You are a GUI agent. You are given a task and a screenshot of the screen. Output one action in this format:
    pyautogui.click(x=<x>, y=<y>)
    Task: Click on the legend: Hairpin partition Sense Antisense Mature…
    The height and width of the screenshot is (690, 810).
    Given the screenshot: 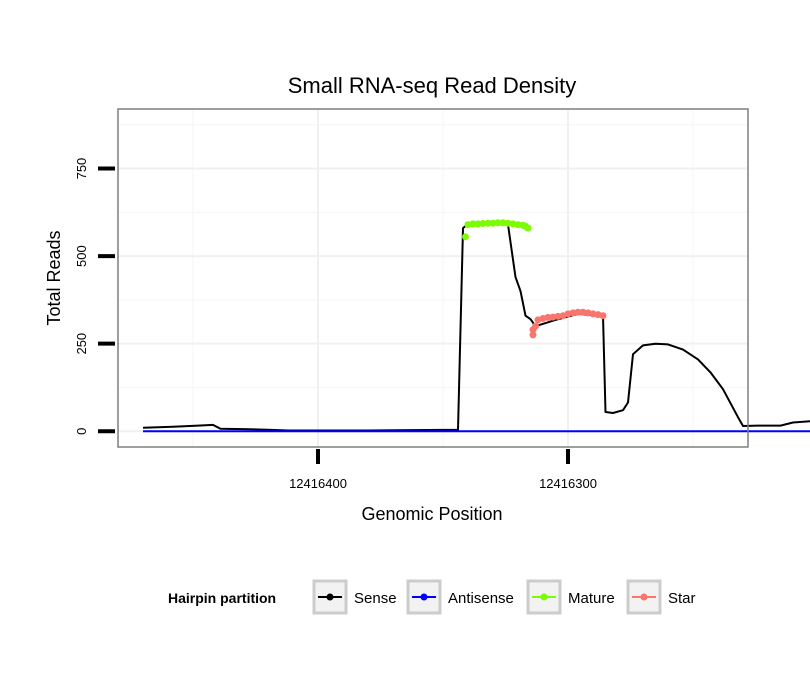 What is the action you would take?
    pyautogui.click(x=432, y=597)
    